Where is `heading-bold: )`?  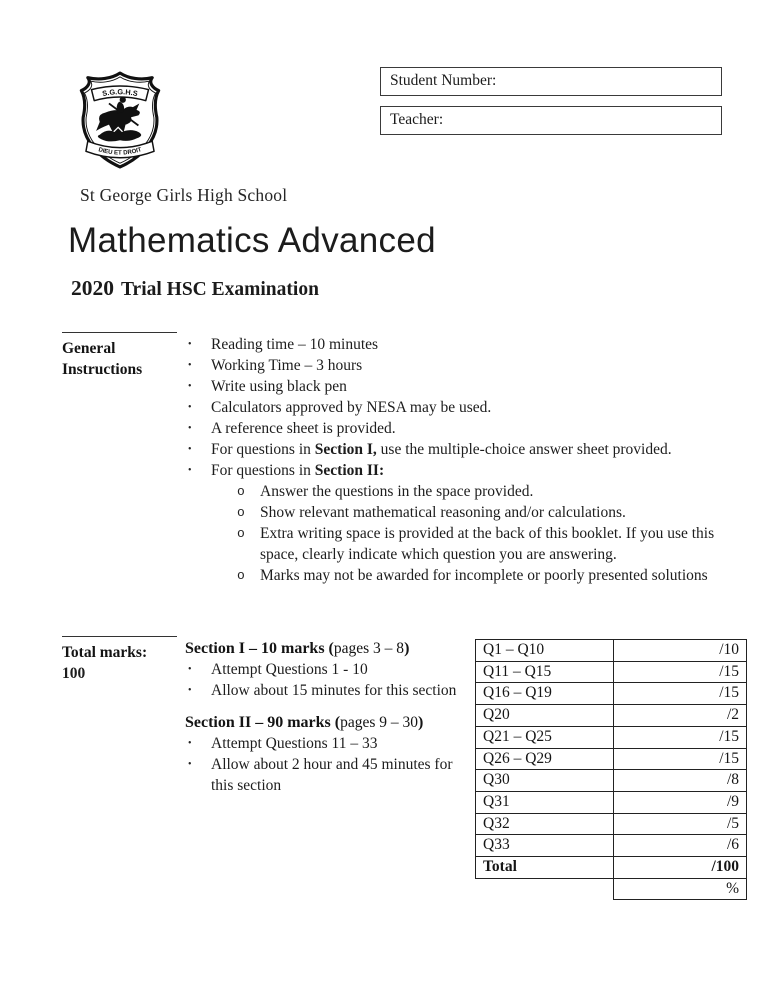 heading-bold: ) is located at coordinates (421, 722).